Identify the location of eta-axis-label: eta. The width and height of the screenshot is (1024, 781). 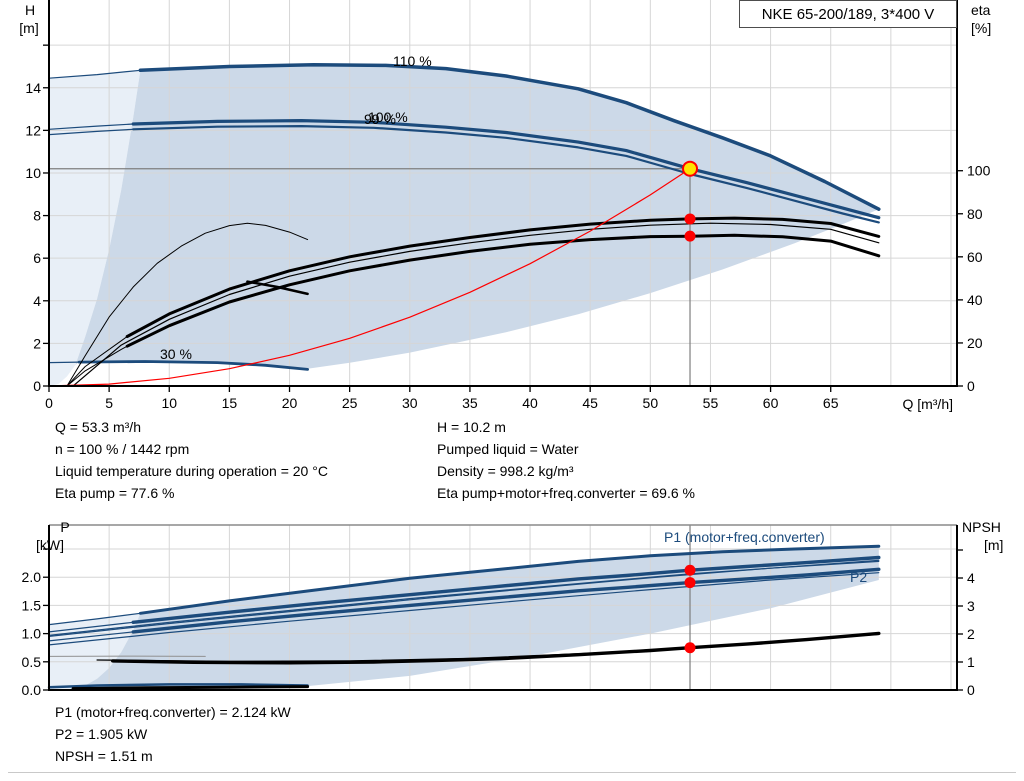
(981, 10).